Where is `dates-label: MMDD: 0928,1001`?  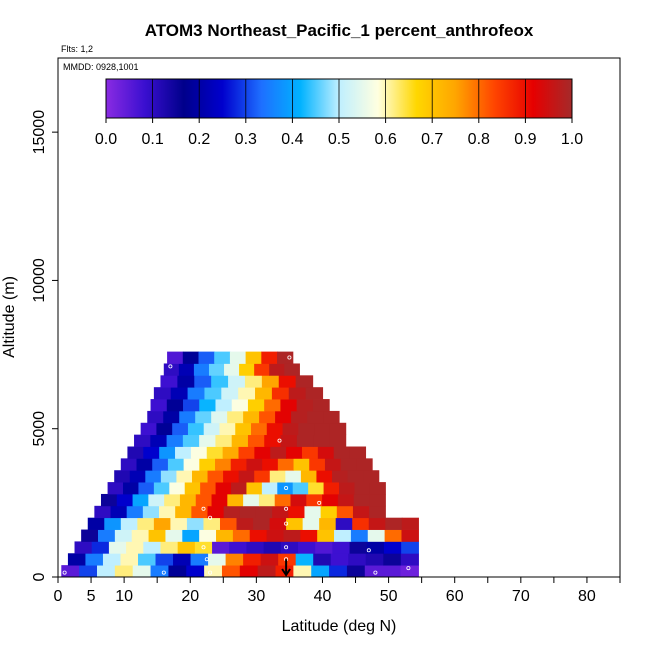
dates-label: MMDD: 0928,1001 is located at coordinates (101, 67).